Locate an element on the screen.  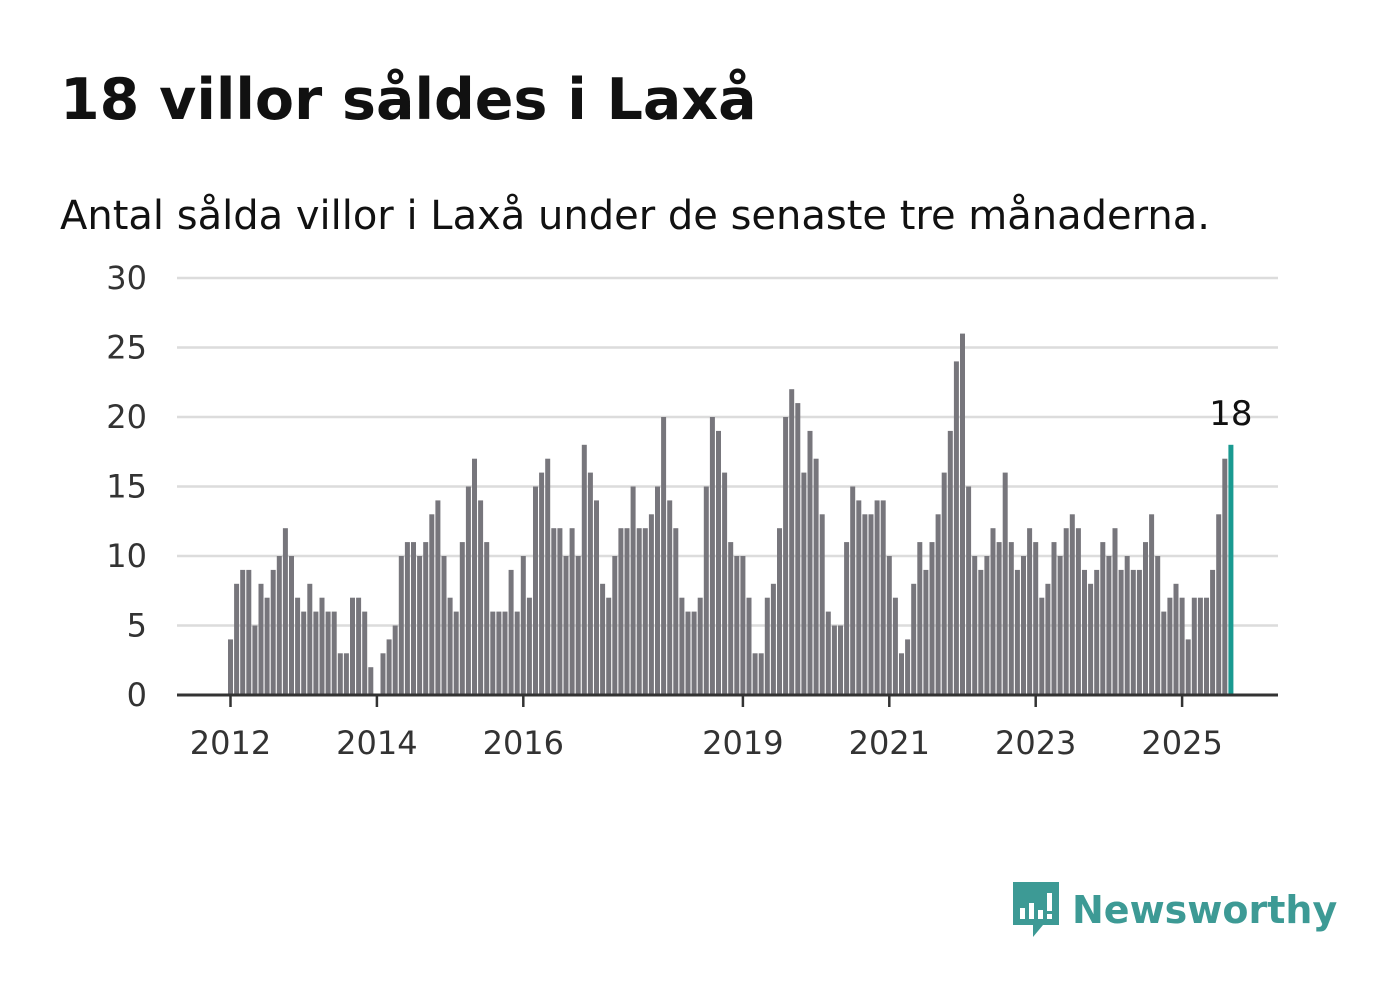
x-axis-ticks: 2012 2014 2016 2019 2021 2023 2025 is located at coordinates (706, 728).